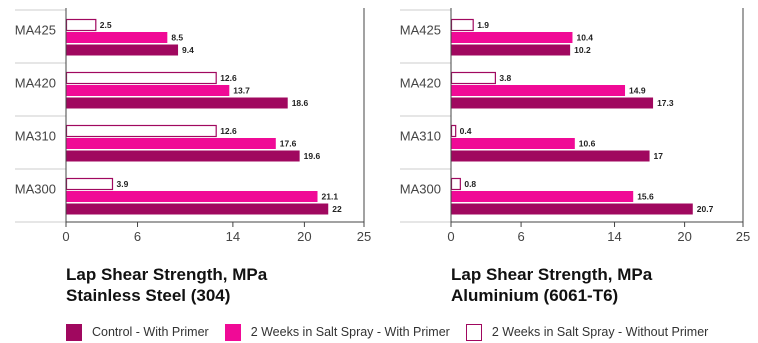 Image resolution: width=758 pixels, height=343 pixels. Describe the element at coordinates (350, 332) in the screenshot. I see `legend-label-with-primer: 2 Weeks in Salt Spray - With Primer` at that location.